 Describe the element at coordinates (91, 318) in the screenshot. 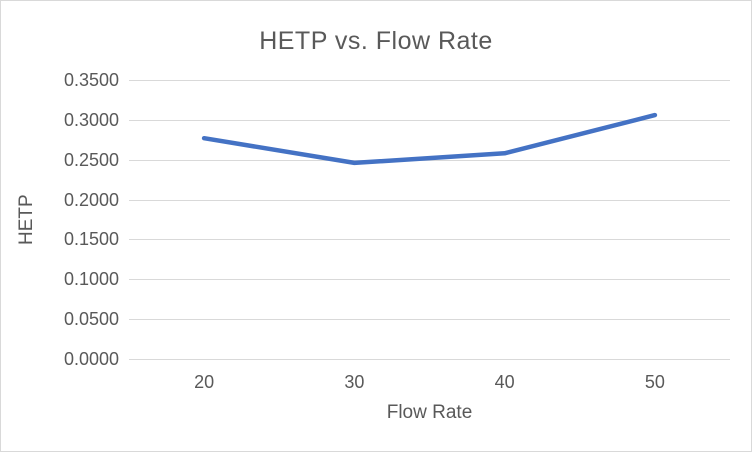

I see `y-tick-label: 0.0500` at that location.